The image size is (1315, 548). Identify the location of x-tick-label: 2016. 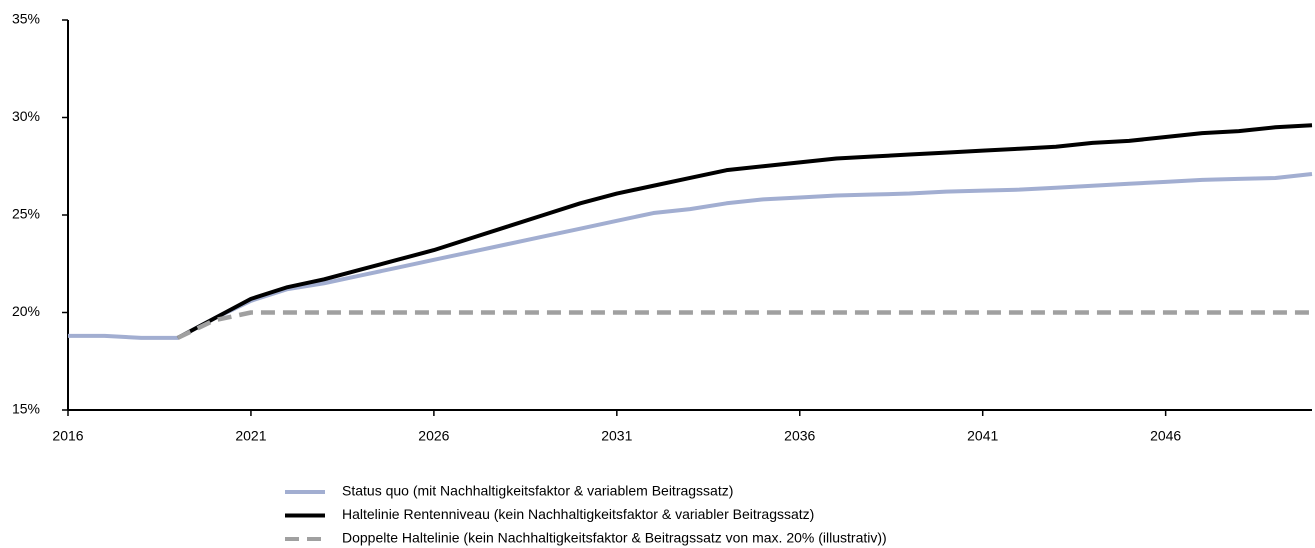
(67, 436).